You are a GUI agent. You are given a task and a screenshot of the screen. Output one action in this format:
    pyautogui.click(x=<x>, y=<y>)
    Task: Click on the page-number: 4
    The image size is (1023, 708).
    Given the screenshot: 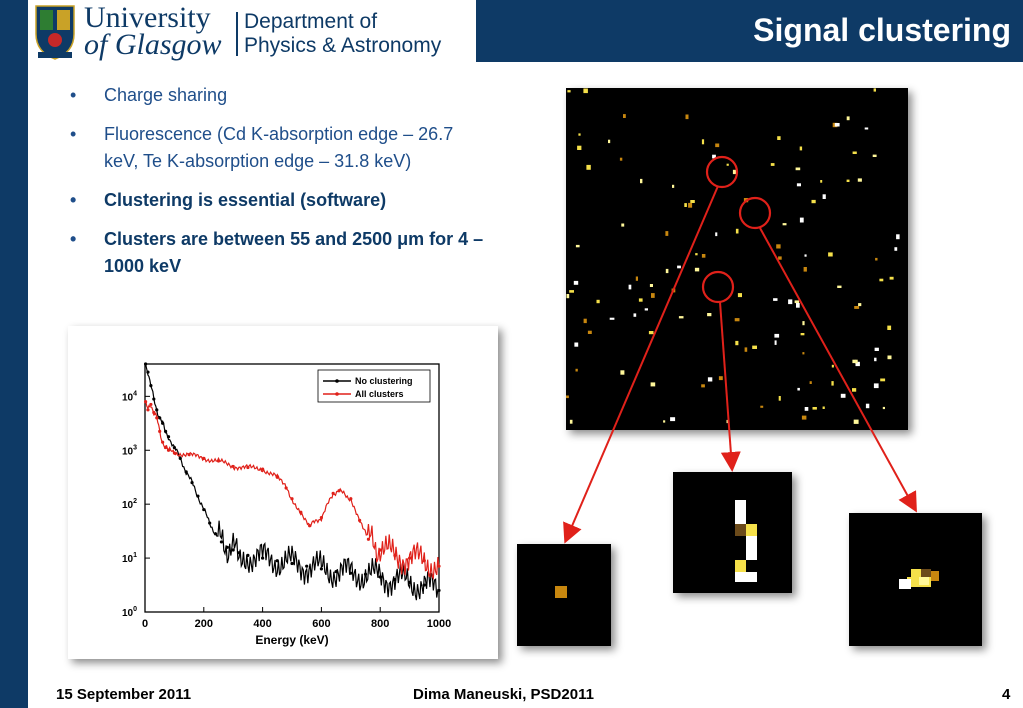 What is the action you would take?
    pyautogui.click(x=1006, y=694)
    